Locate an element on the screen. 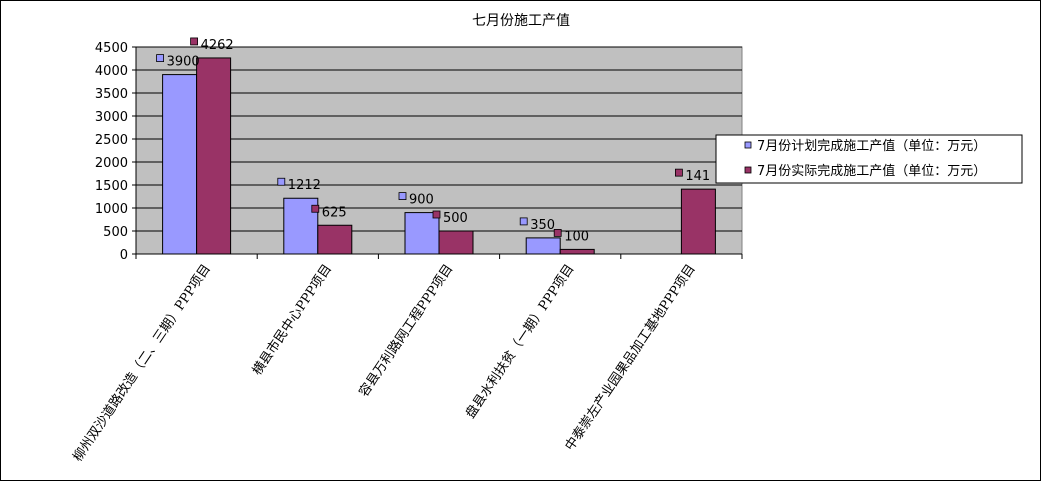 The width and height of the screenshot is (1042, 482). y-tick-label: 500 is located at coordinates (115, 232).